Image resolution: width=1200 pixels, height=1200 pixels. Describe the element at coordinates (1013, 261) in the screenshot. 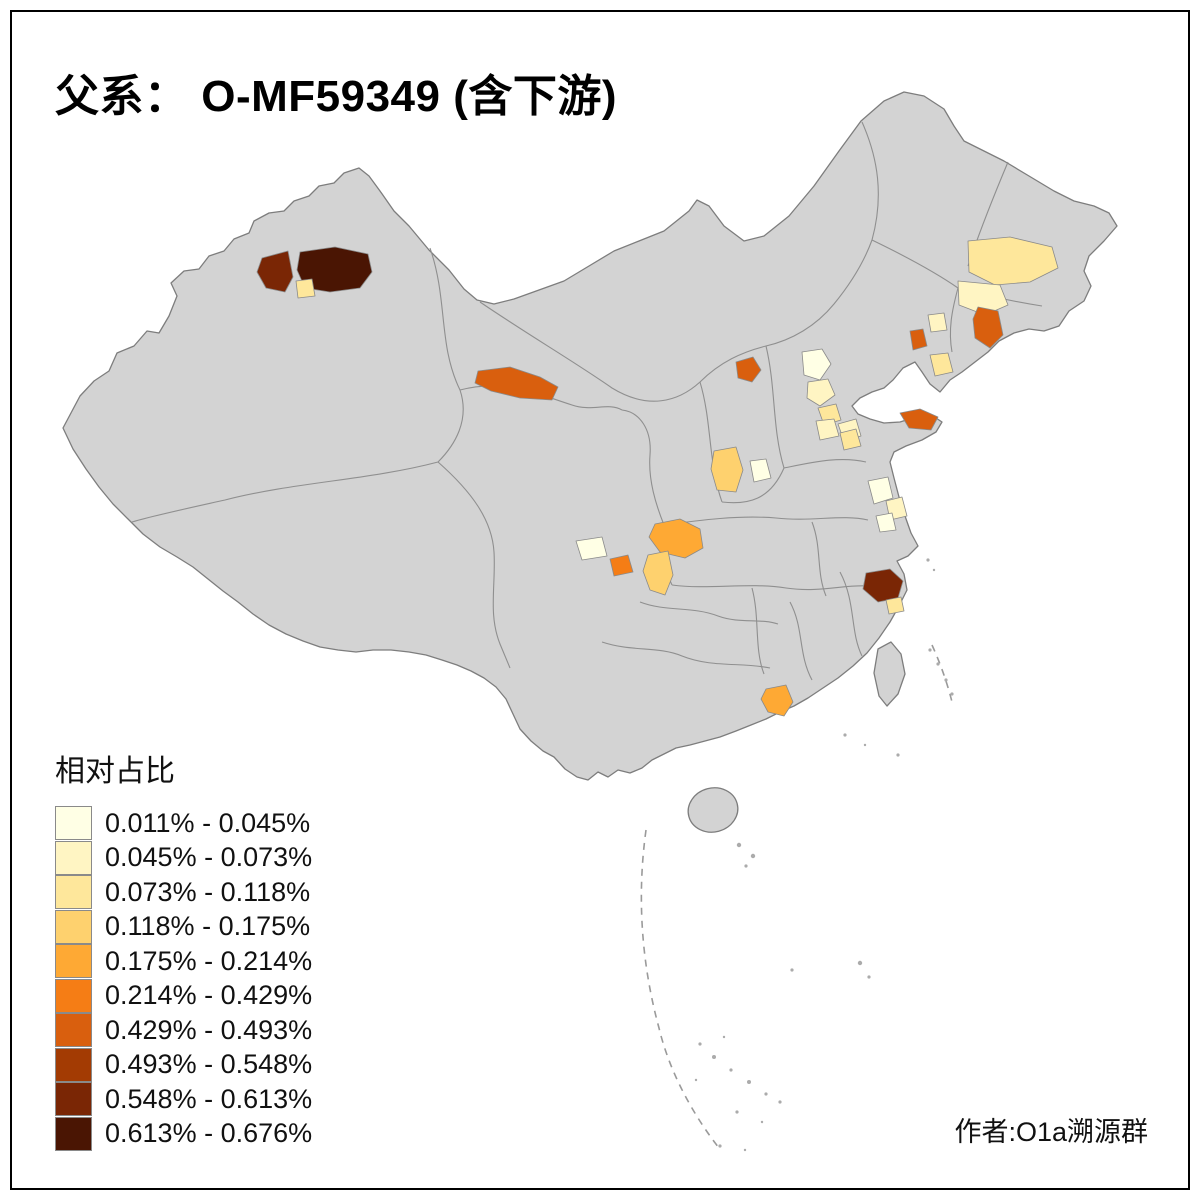

I see `map-region-central-jilin` at that location.